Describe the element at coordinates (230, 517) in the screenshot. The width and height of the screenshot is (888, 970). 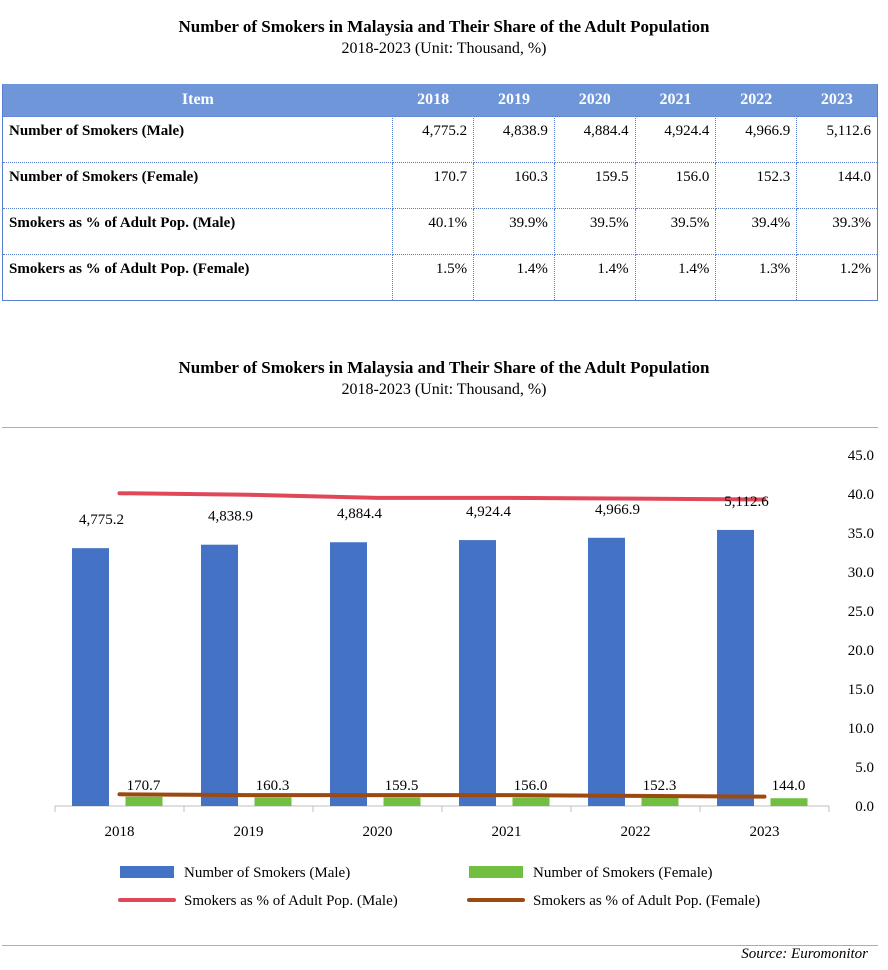
I see `data-label-male: 4,838.9` at that location.